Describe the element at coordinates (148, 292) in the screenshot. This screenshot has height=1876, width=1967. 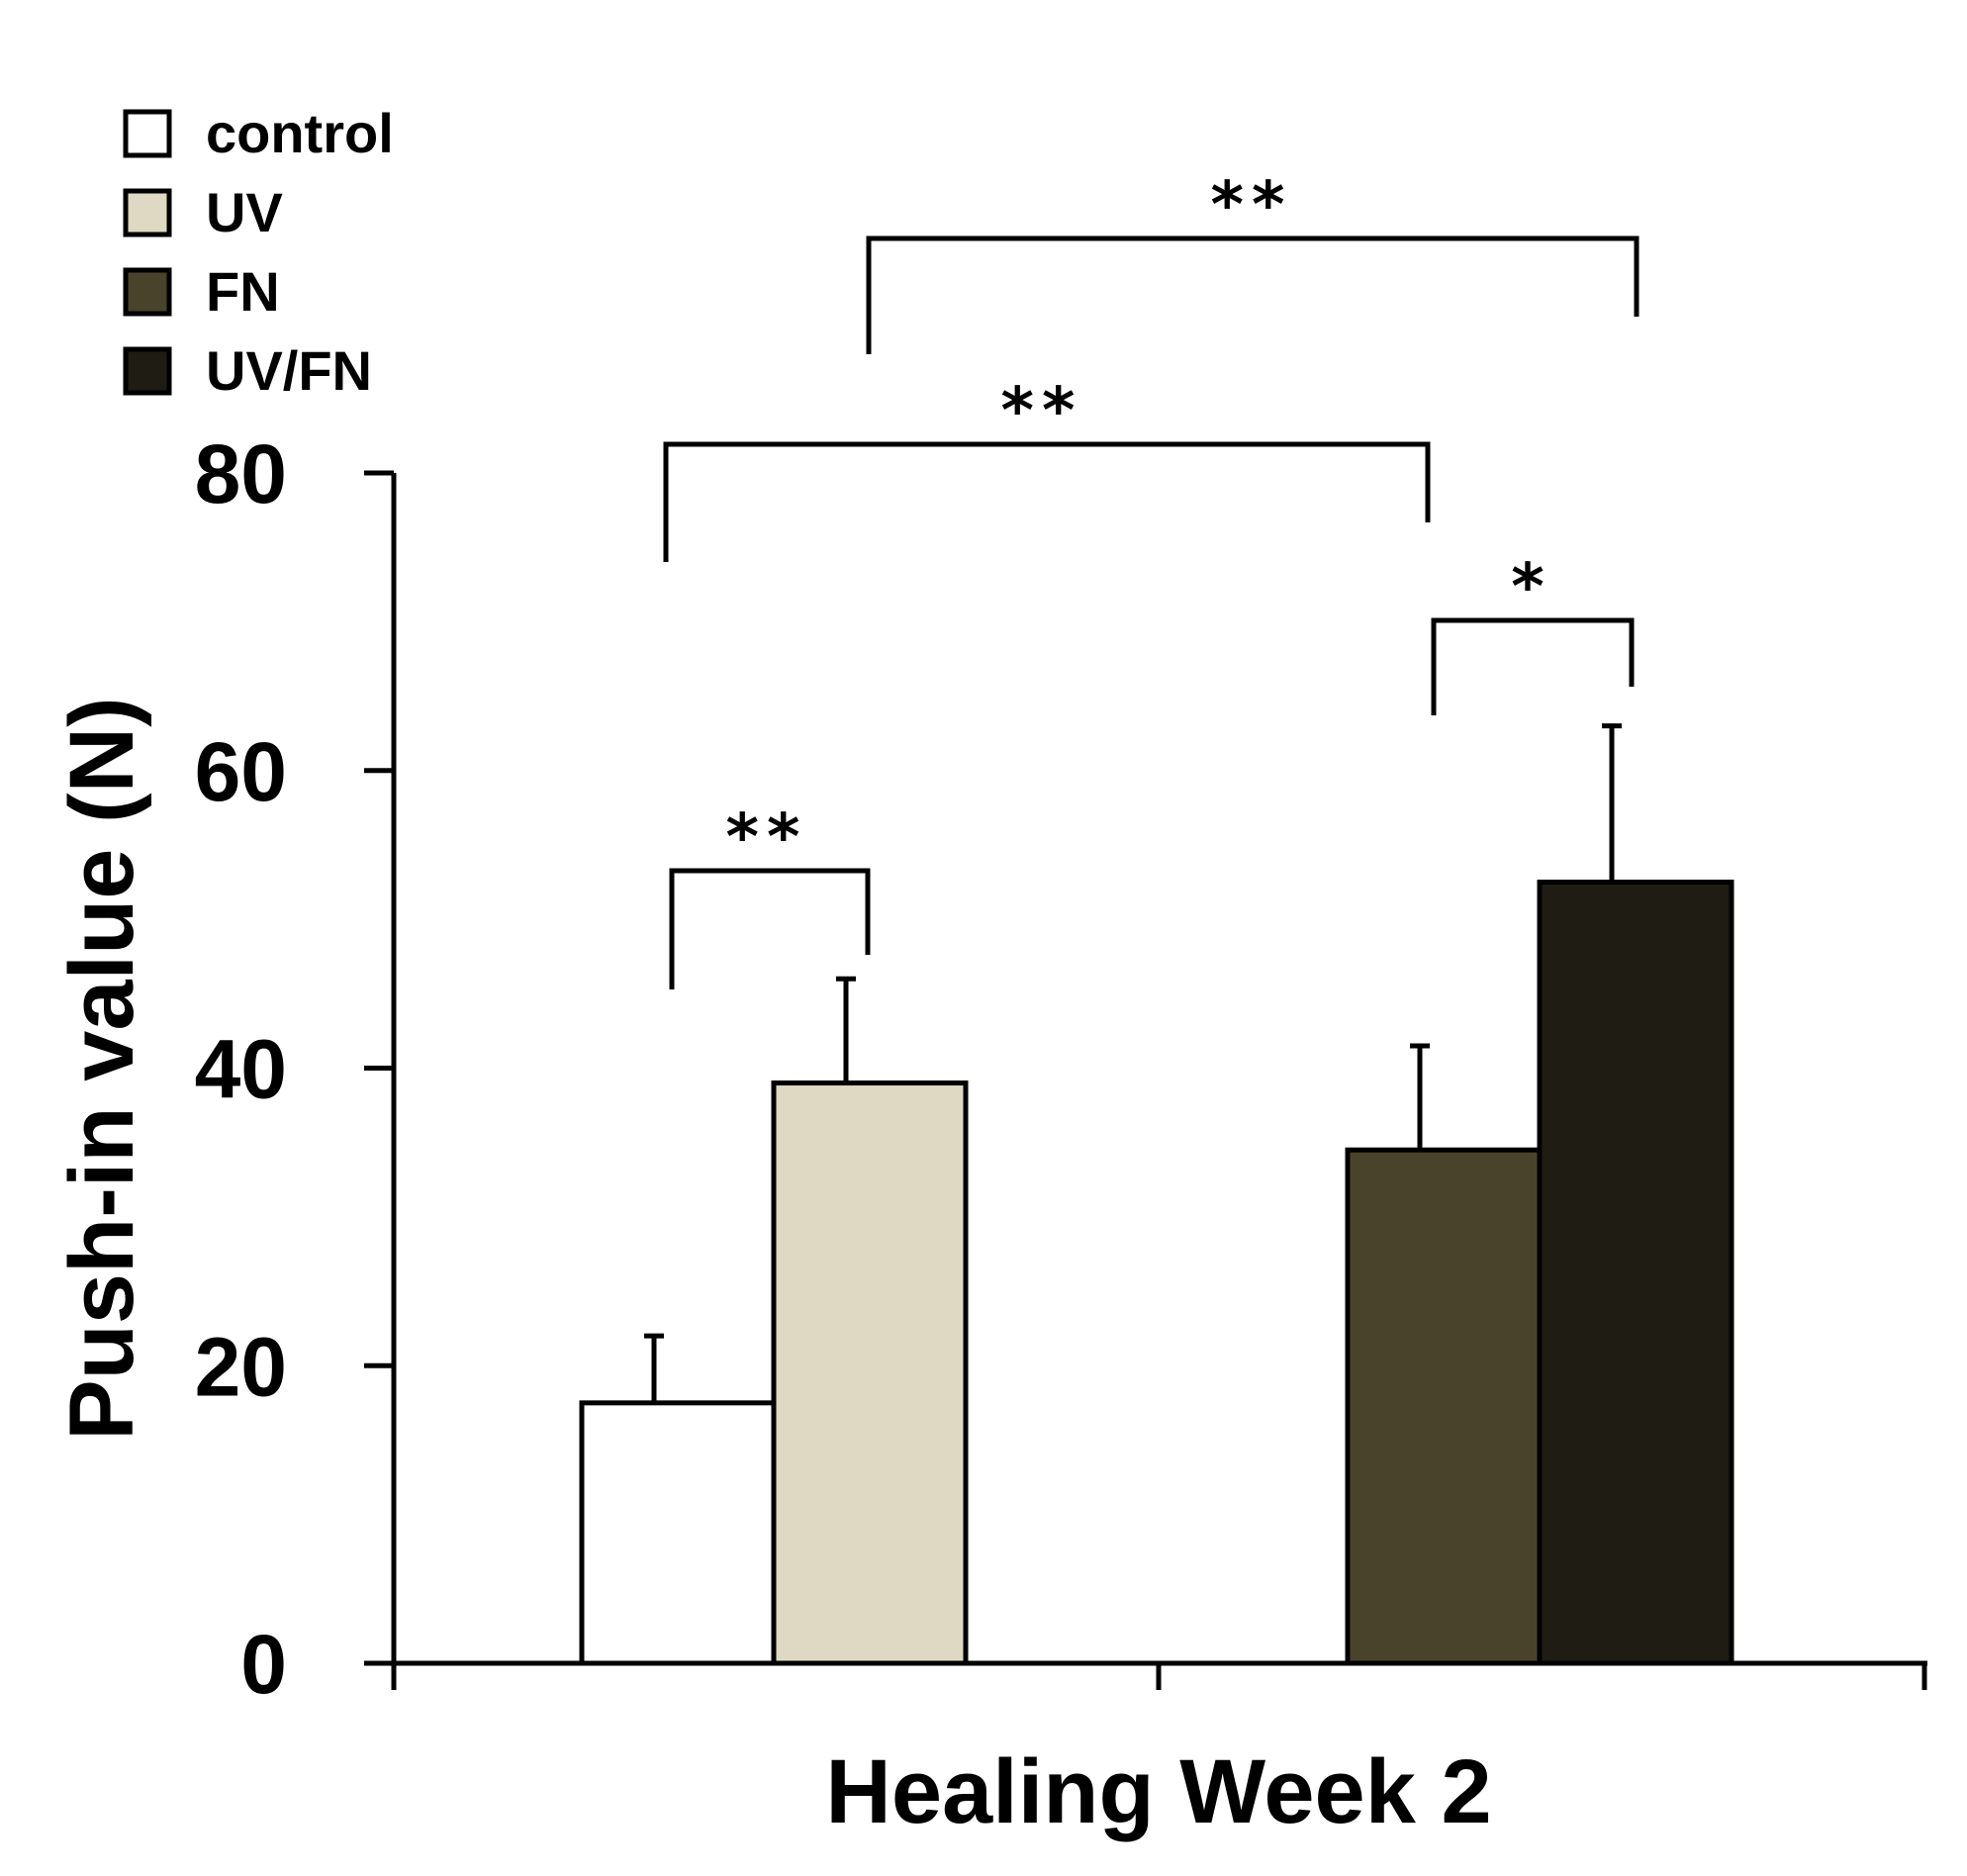
I see `legend-swatch-fn` at that location.